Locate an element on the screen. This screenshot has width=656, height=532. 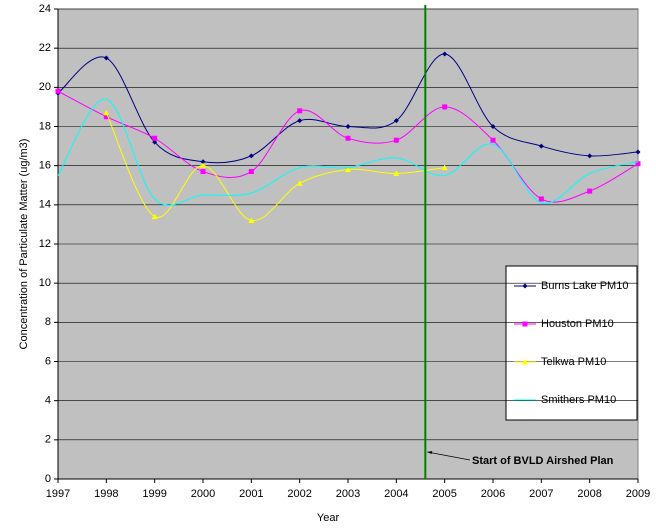
x-tick-label: 2006 is located at coordinates (493, 494).